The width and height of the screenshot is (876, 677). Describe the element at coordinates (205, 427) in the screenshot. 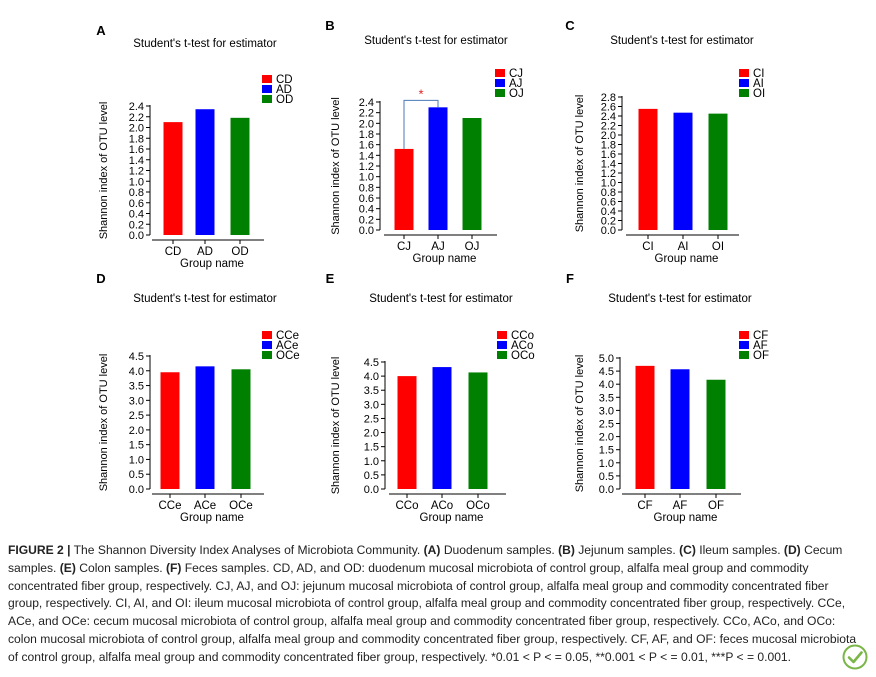

I see `bar-ace` at that location.